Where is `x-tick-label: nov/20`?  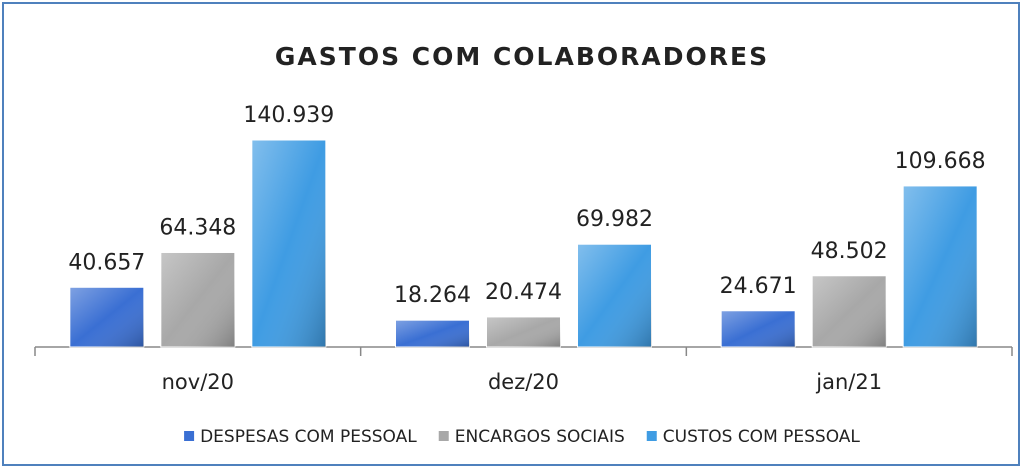
x-tick-label: nov/20 is located at coordinates (198, 382).